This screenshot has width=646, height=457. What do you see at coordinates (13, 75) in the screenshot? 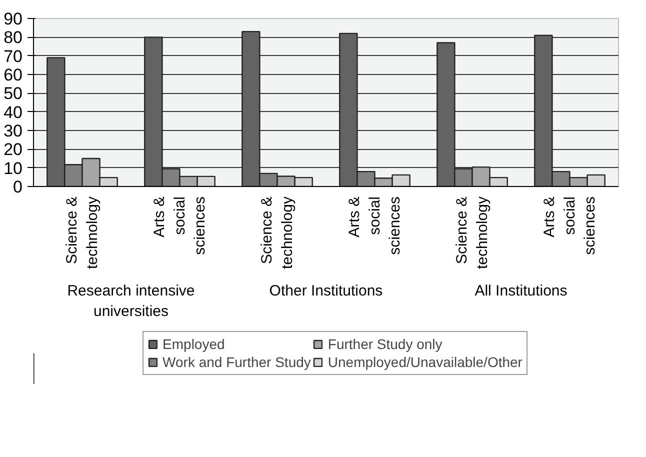
I see `y-tick-label: 60` at bounding box center [13, 75].